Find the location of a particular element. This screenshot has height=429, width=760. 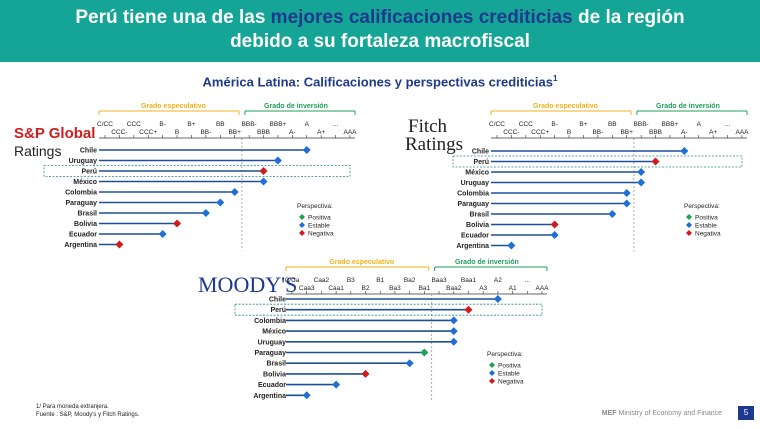

scale-tick-label: Baa2 is located at coordinates (454, 288).